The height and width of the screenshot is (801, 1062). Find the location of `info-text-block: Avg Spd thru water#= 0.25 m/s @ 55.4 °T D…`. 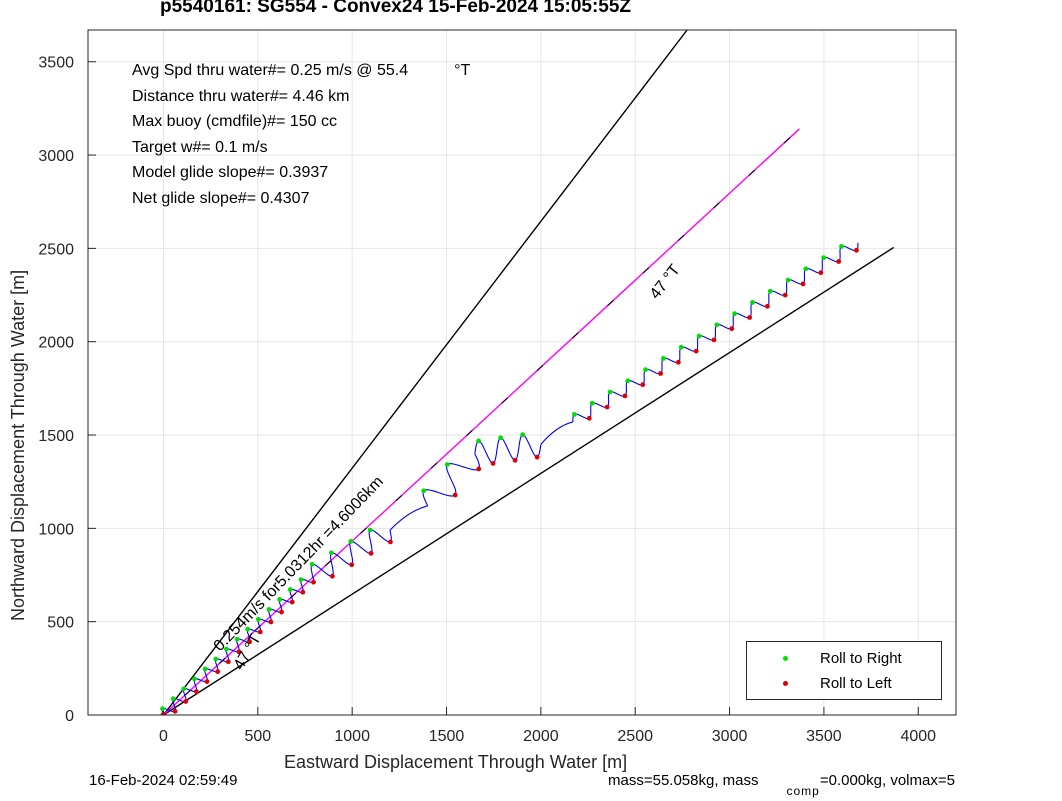

info-text-block: Avg Spd thru water#= 0.25 m/s @ 55.4 °T D… is located at coordinates (301, 135).